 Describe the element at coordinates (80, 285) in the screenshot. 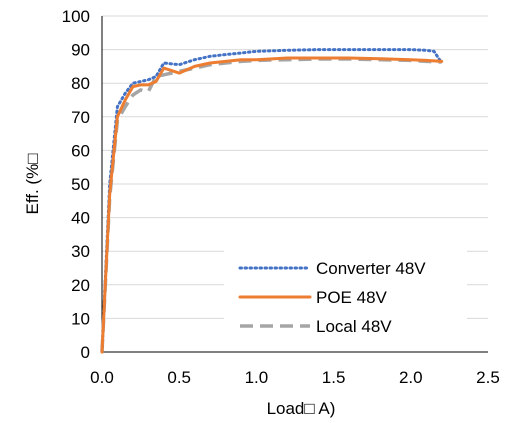

I see `y-tick-label: 20` at that location.